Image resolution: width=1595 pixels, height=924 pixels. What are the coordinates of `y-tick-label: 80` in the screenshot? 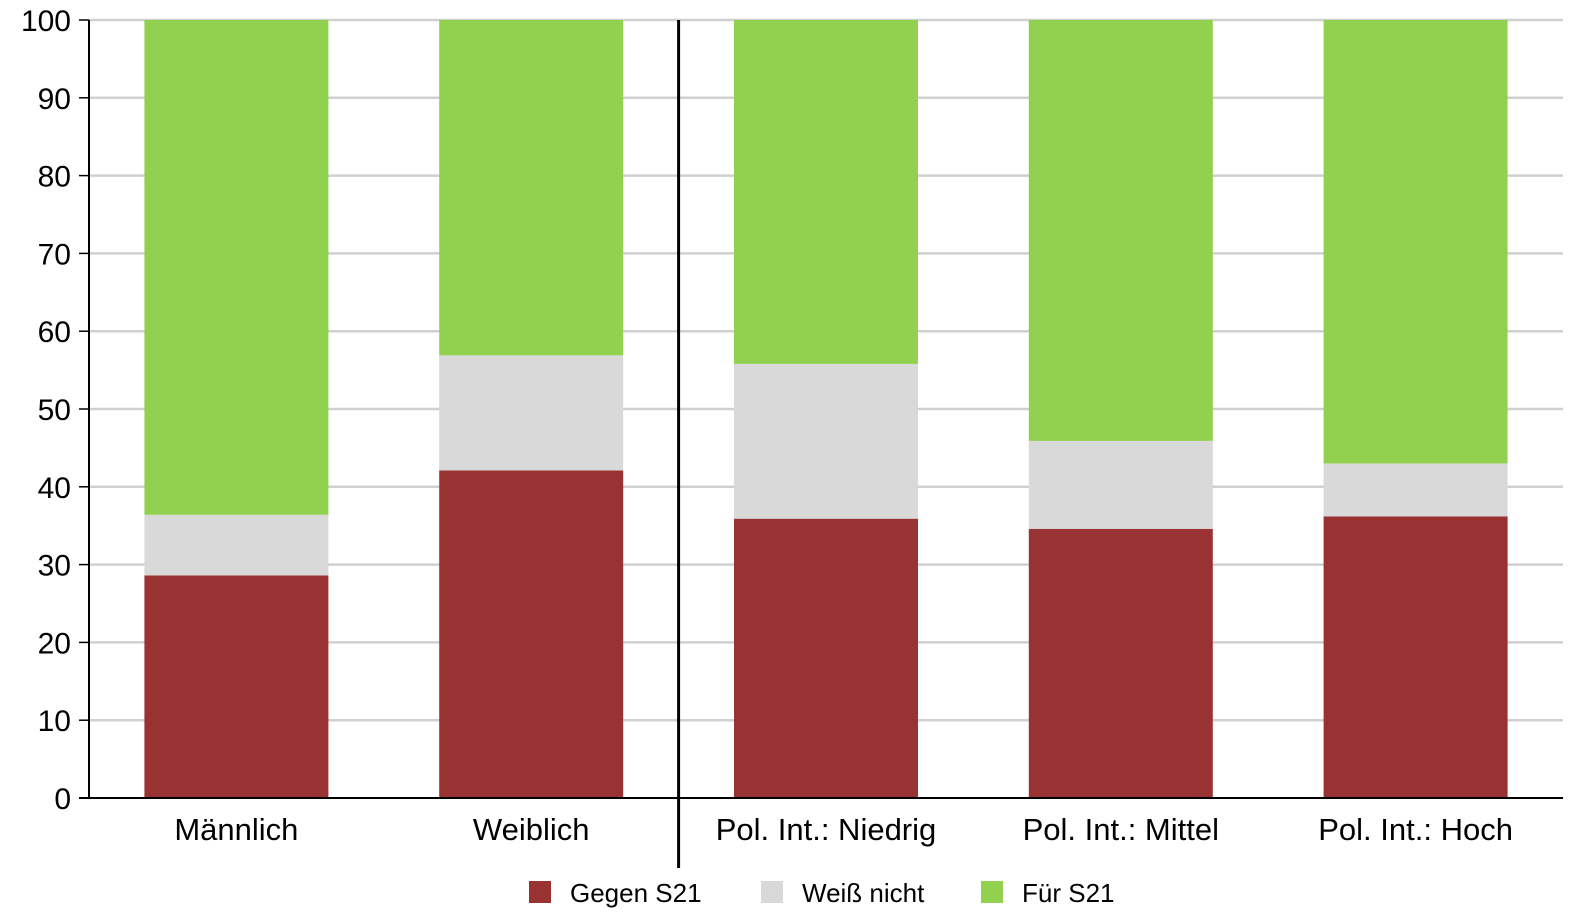 It's located at (54, 177).